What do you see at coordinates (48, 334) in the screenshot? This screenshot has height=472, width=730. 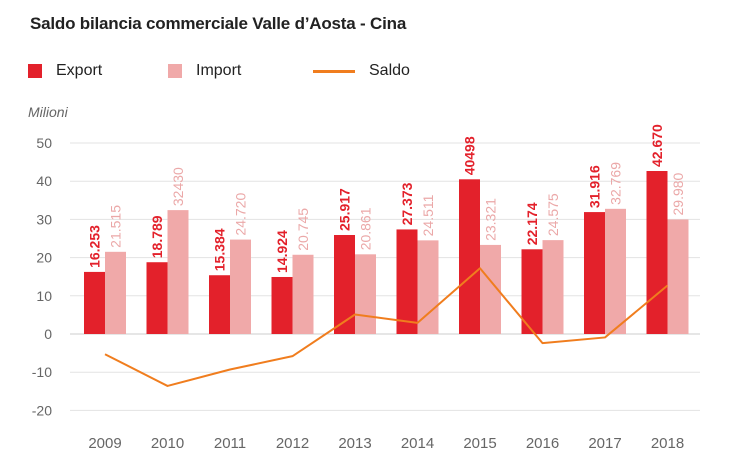 I see `y-tick-label: 0` at bounding box center [48, 334].